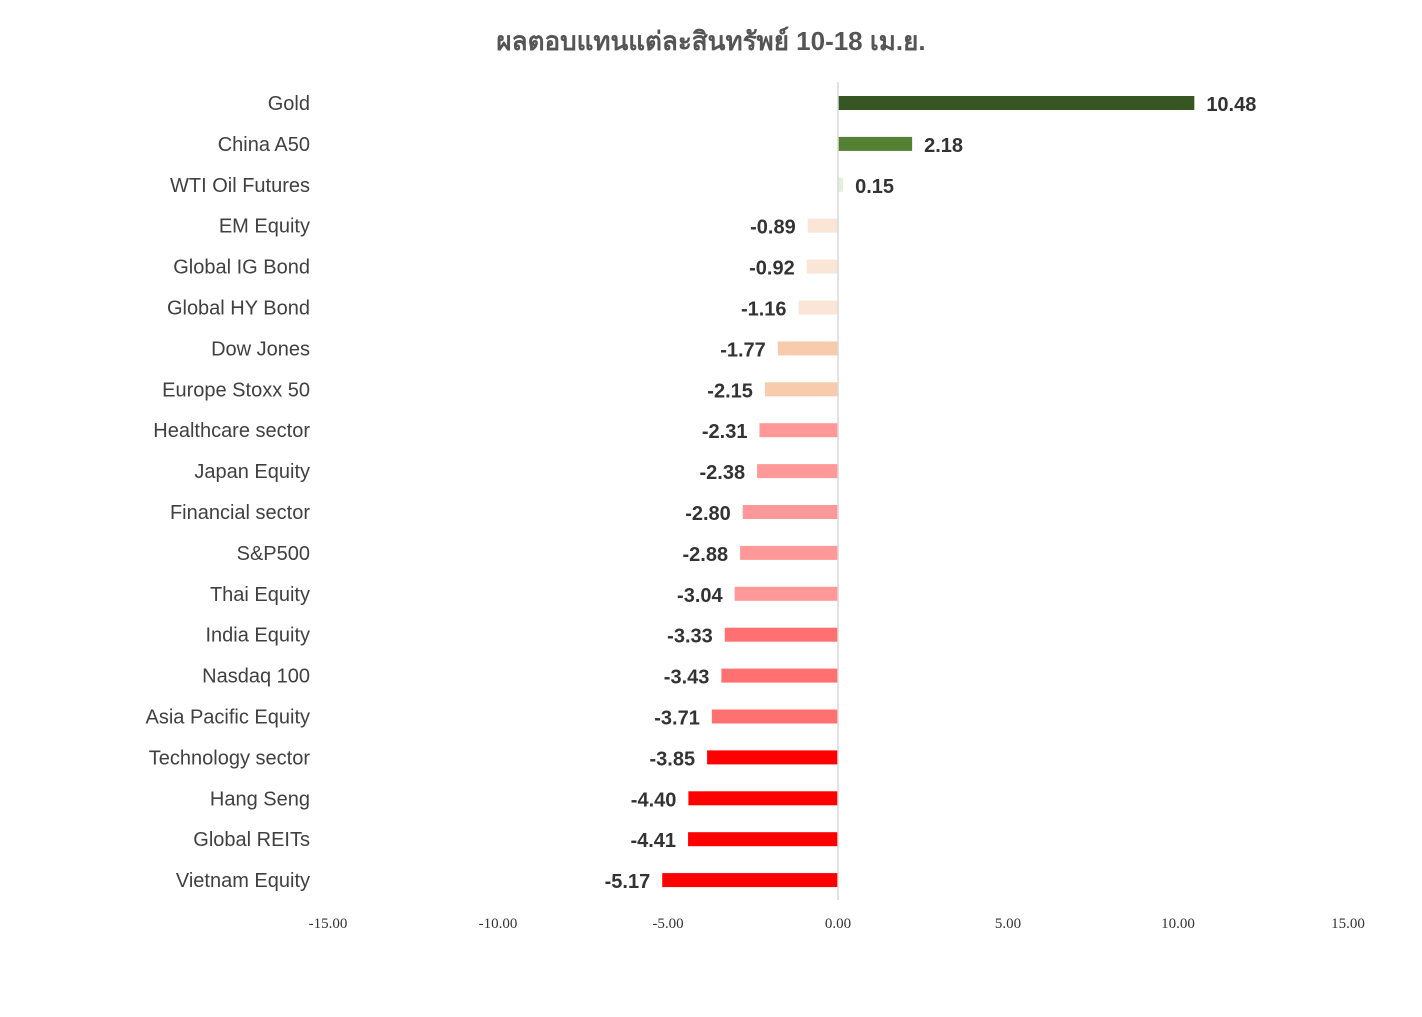  What do you see at coordinates (289, 104) in the screenshot?
I see `category-label-gold: Gold` at bounding box center [289, 104].